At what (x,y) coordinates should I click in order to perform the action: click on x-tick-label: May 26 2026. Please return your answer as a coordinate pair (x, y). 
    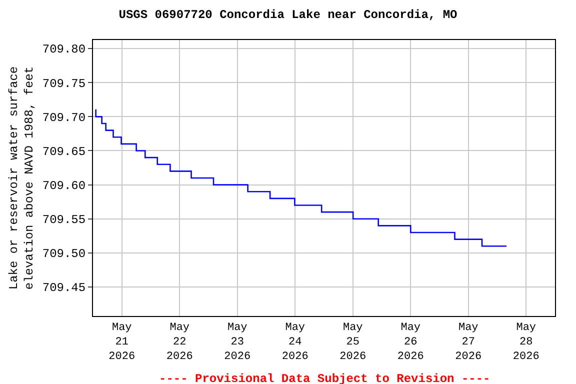
    Looking at the image, I should click on (410, 342).